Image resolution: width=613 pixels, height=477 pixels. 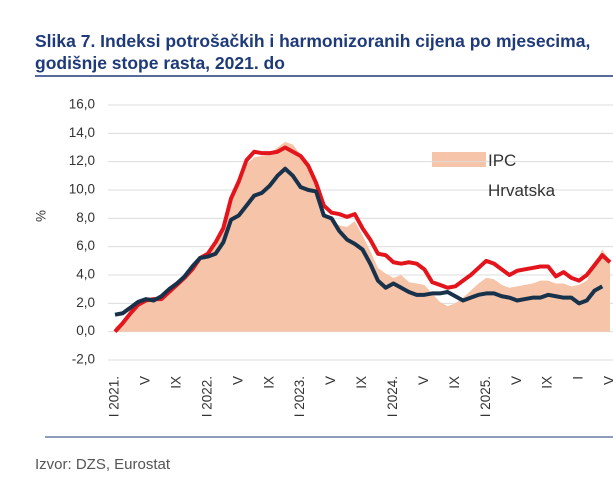 What do you see at coordinates (114, 396) in the screenshot?
I see `x-tick-label: I 2021.` at bounding box center [114, 396].